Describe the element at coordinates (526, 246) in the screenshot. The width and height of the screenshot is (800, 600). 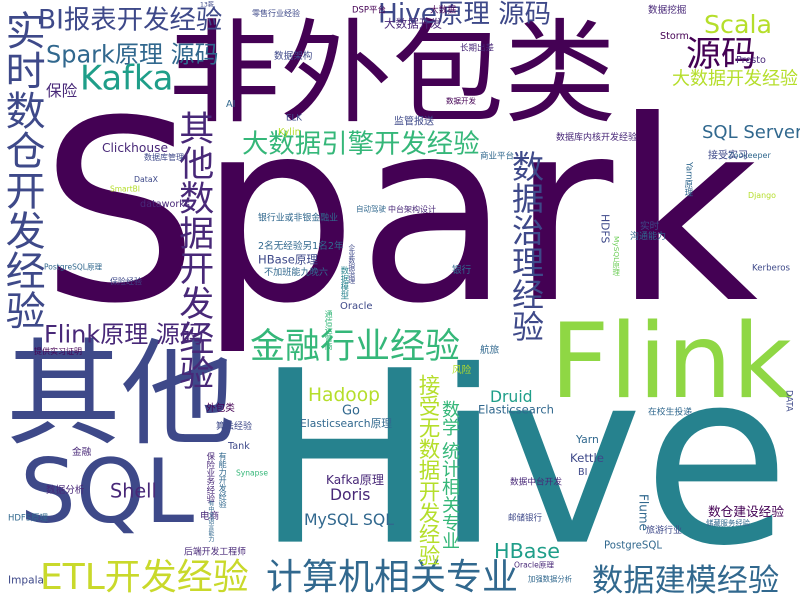
I see `word-data-governance-experience: 数据治理经验` at that location.